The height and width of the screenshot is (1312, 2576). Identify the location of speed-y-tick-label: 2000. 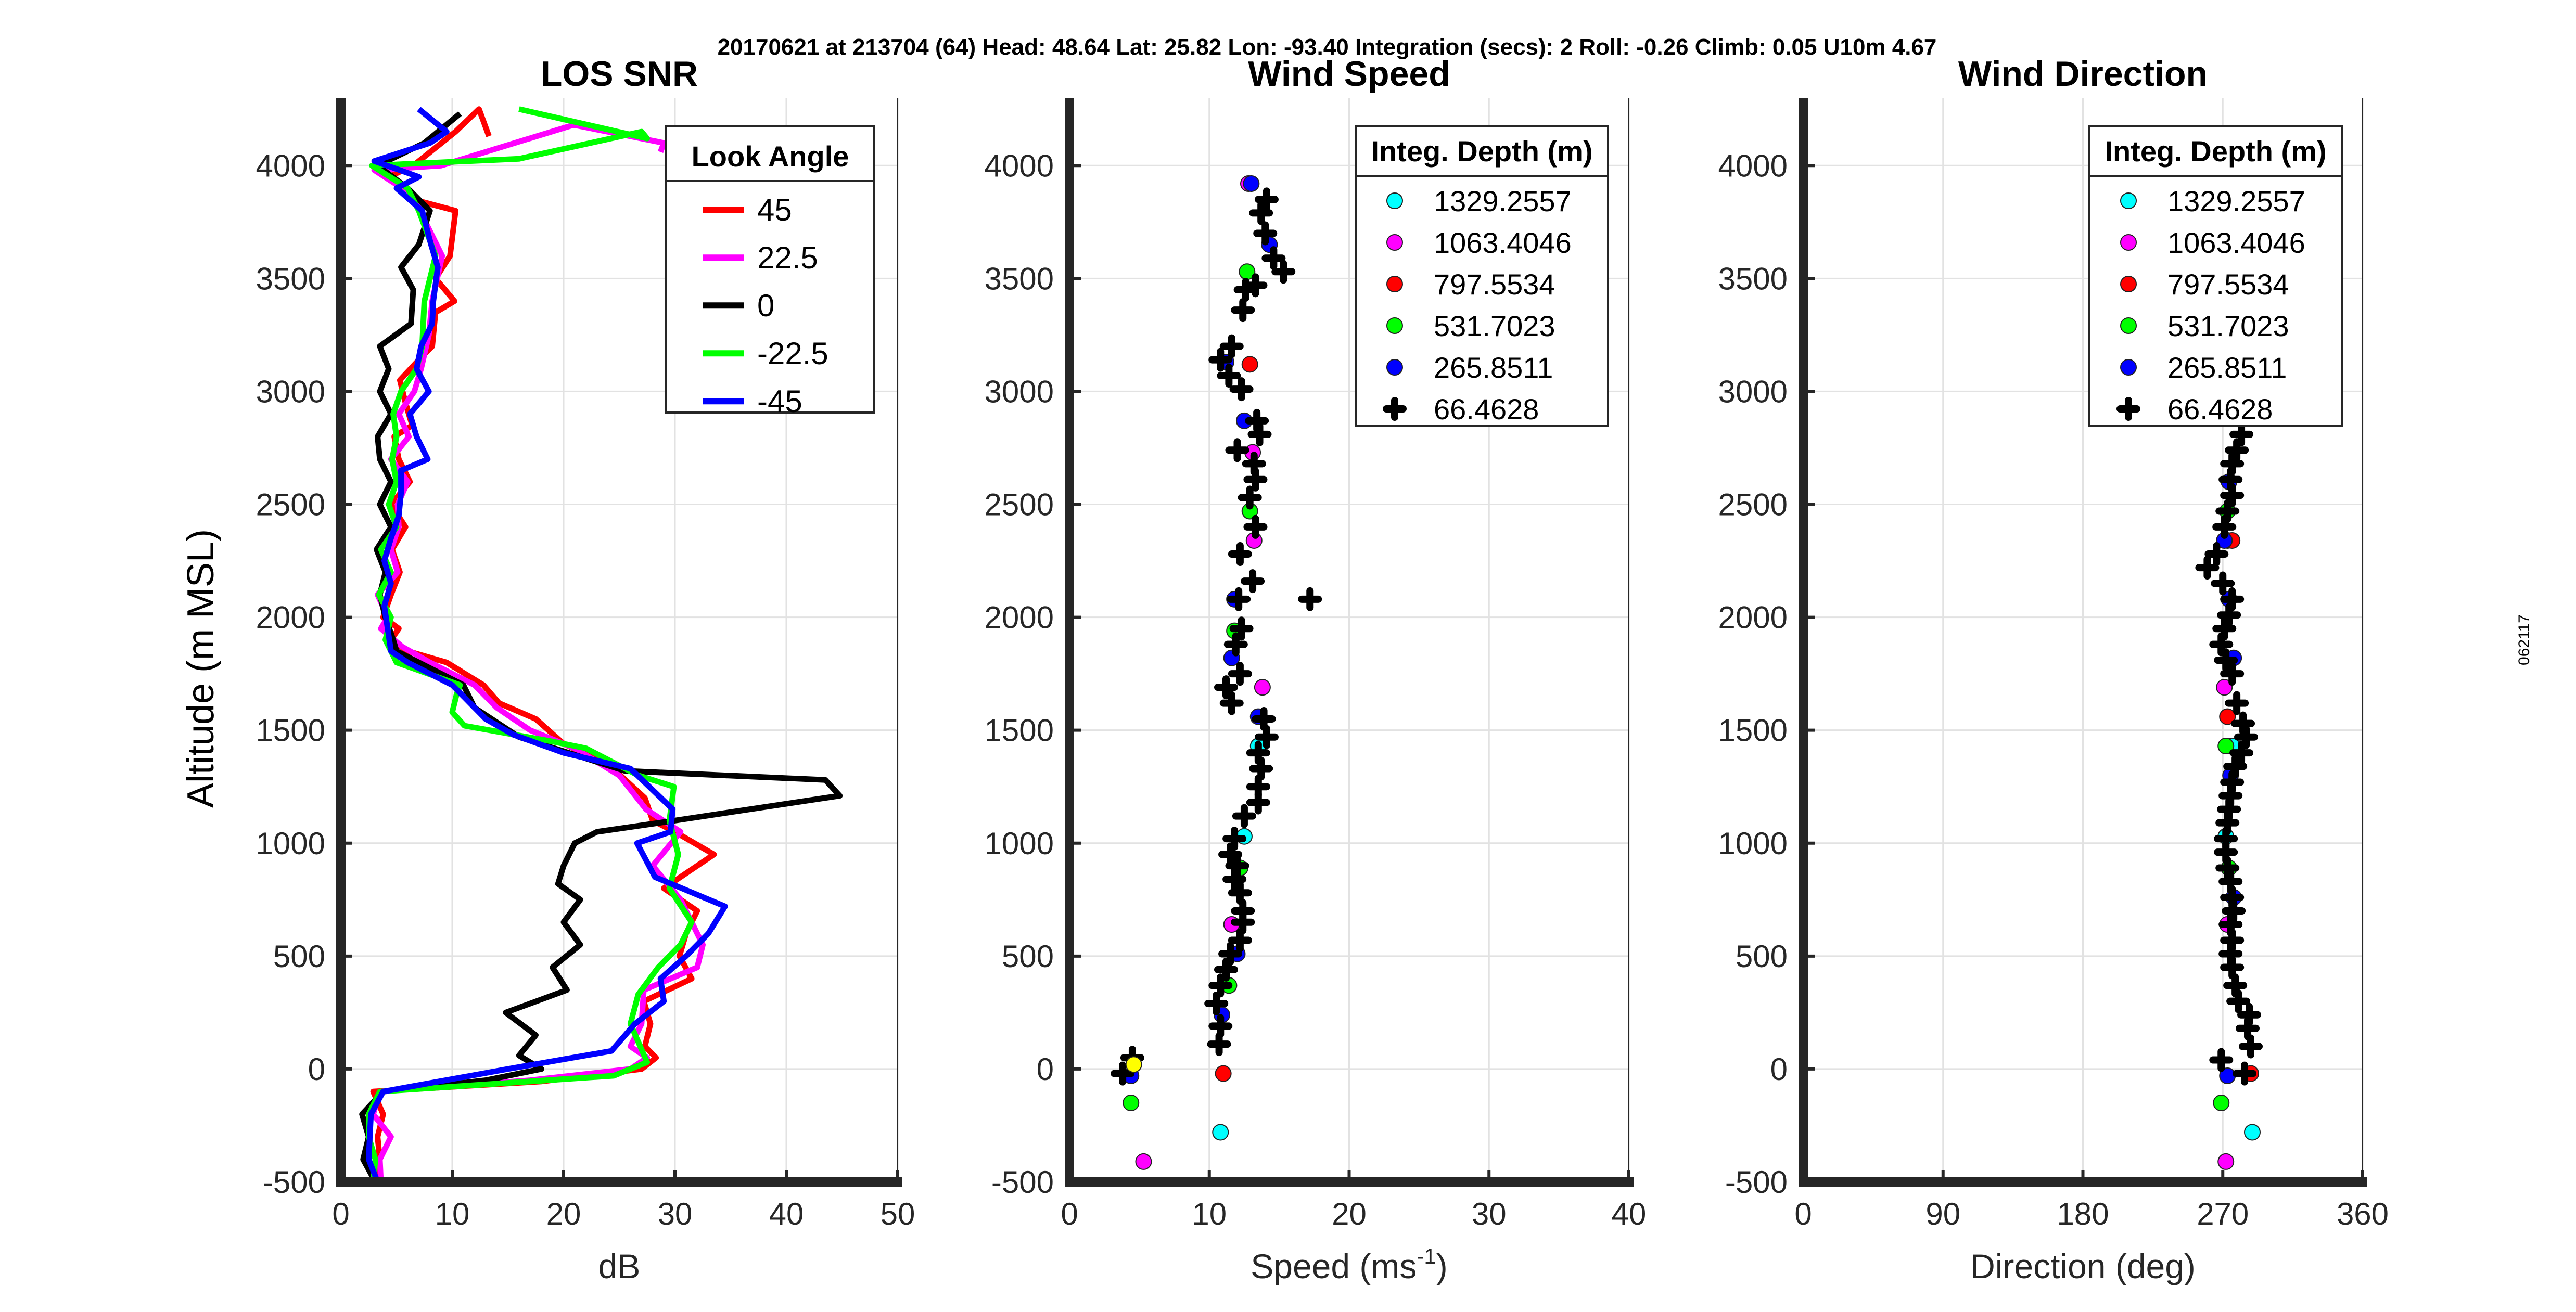
(1019, 617).